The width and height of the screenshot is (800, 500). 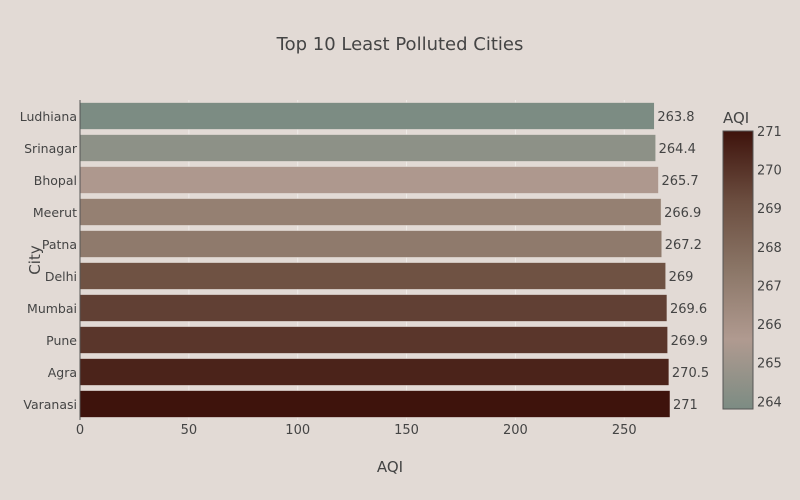 I want to click on bar-value-label: 269.9, so click(x=689, y=341).